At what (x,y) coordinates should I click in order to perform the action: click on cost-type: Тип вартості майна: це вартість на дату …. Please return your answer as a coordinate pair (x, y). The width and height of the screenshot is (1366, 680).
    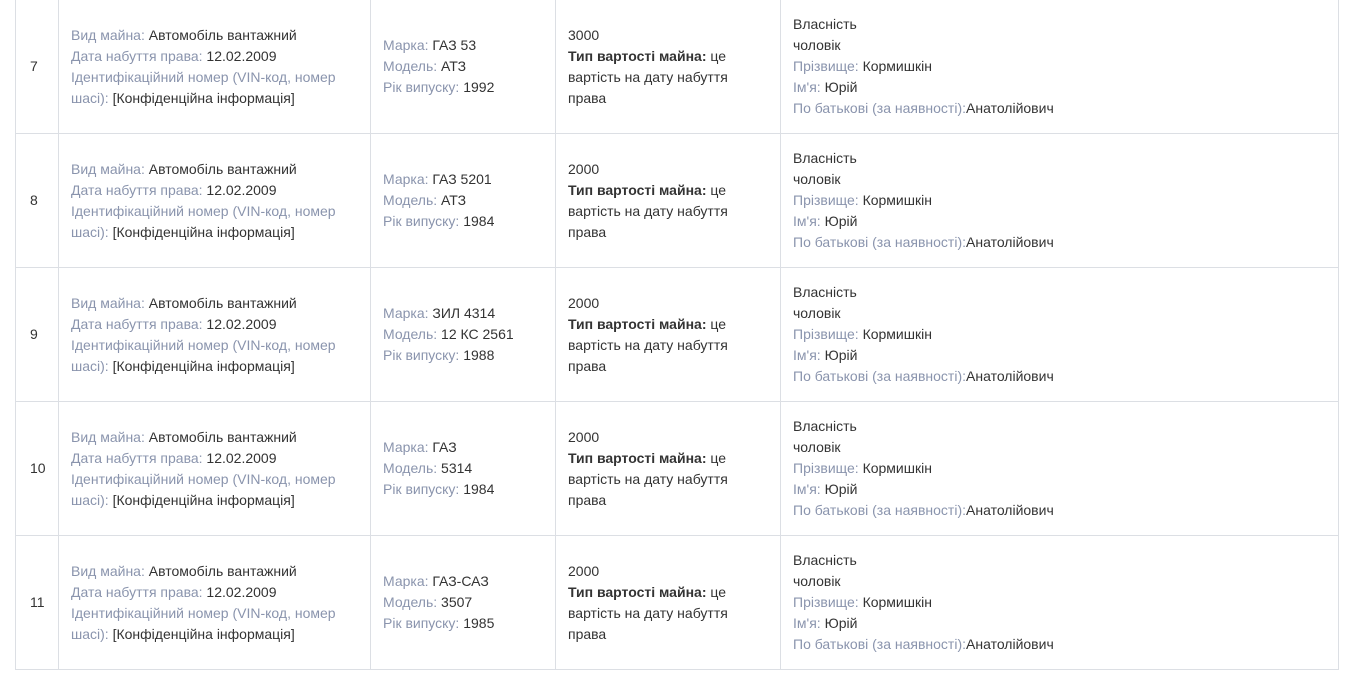
    Looking at the image, I should click on (668, 479).